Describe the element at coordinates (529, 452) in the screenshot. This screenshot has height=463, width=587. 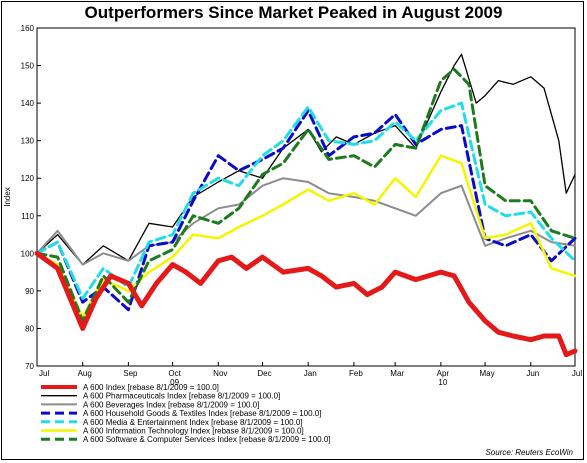
I see `source-note: Source: Reuters EcoWin` at that location.